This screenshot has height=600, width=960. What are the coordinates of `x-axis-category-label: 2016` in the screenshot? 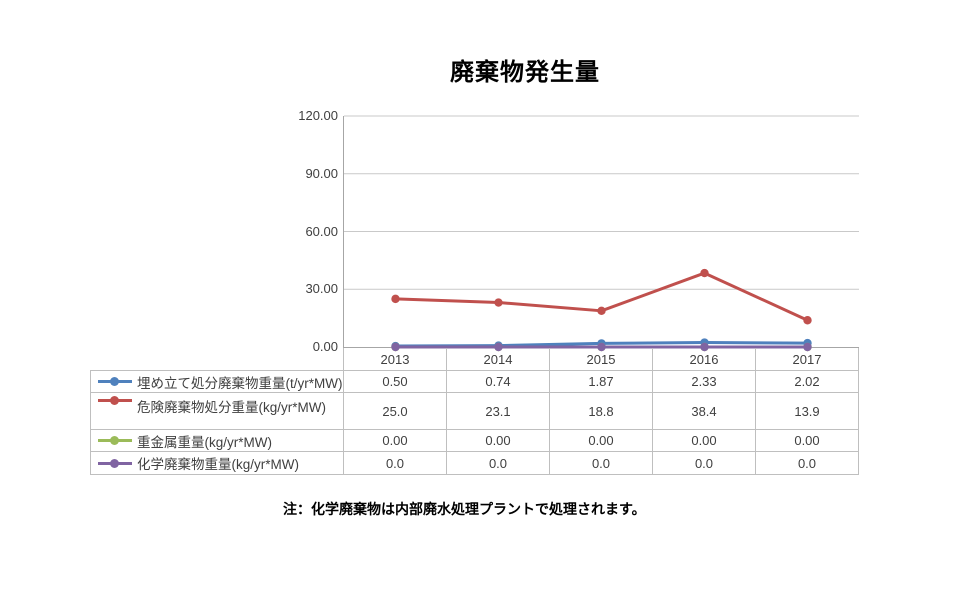 It's located at (704, 359).